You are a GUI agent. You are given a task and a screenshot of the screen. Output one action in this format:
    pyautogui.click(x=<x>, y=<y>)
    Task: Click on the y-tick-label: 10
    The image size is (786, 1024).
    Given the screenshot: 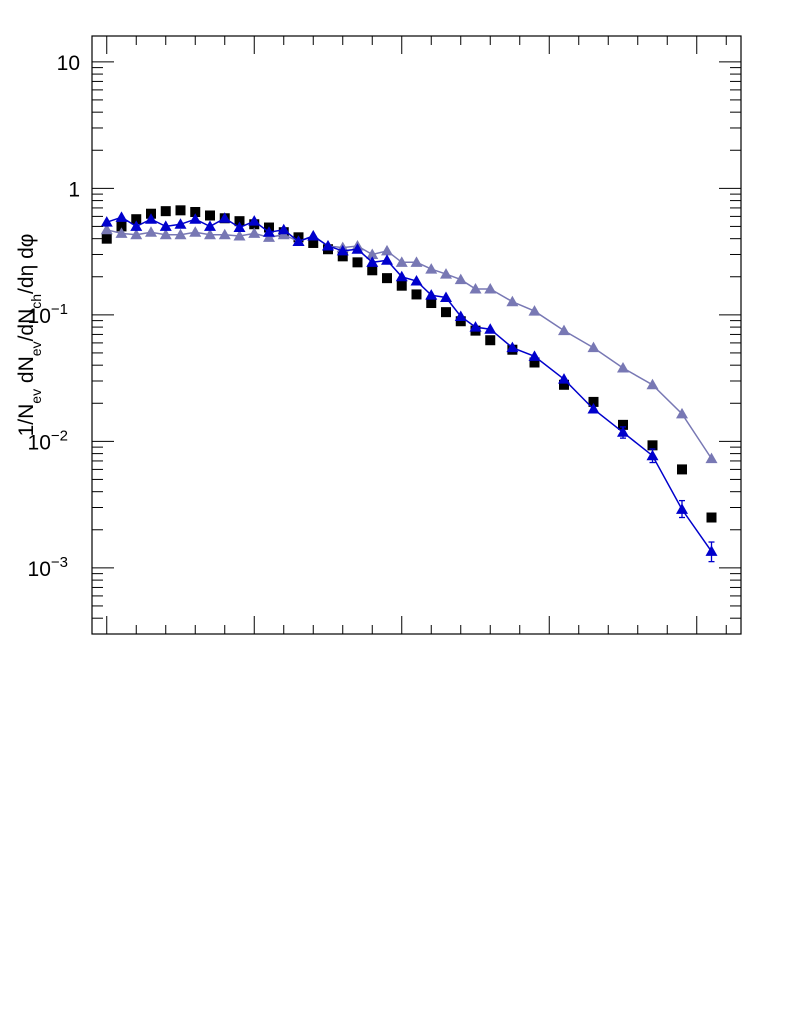 What is the action you would take?
    pyautogui.click(x=68, y=63)
    